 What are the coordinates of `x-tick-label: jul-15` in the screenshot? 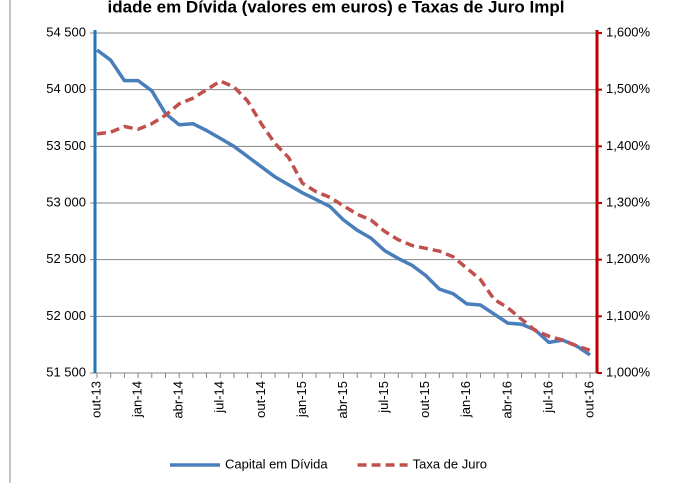 It's located at (383, 397).